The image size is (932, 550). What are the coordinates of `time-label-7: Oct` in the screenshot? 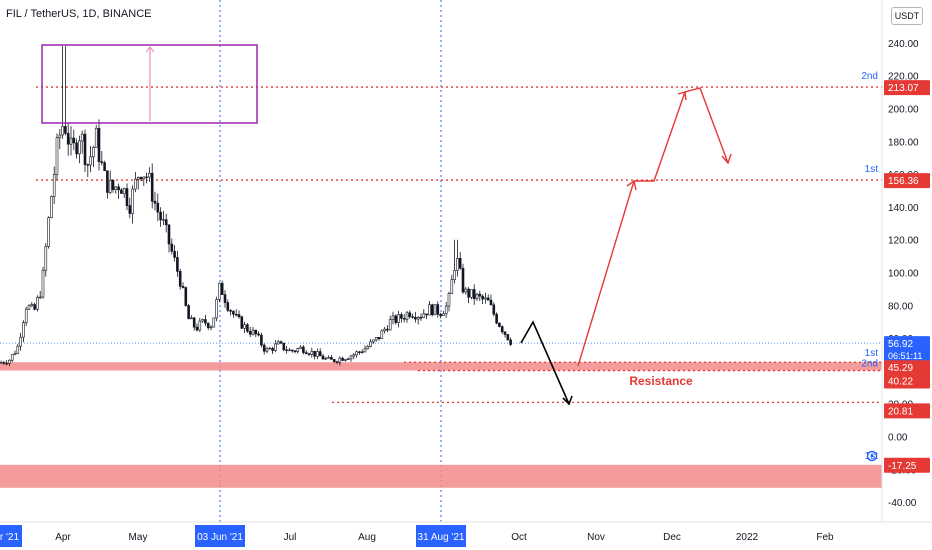 It's located at (519, 537).